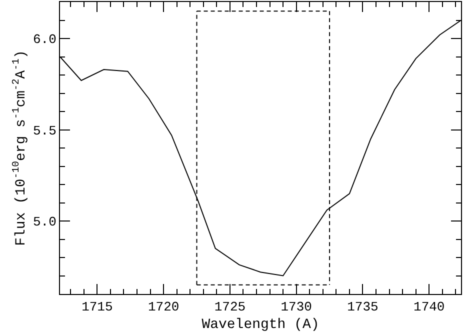  I want to click on y-tick-label: 6.0, so click(44, 40).